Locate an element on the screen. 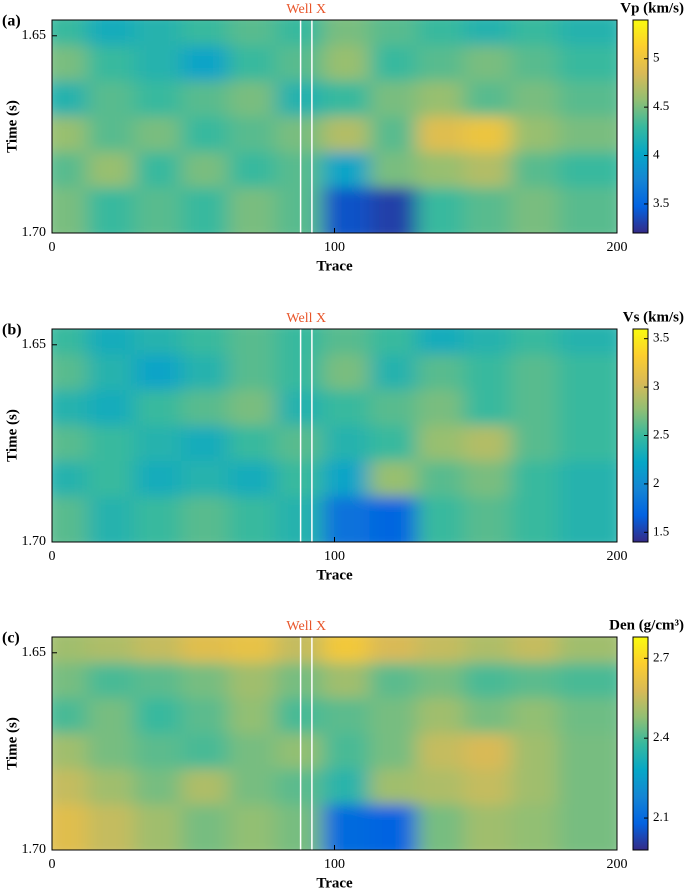  panel-label: (a) is located at coordinates (11, 21).